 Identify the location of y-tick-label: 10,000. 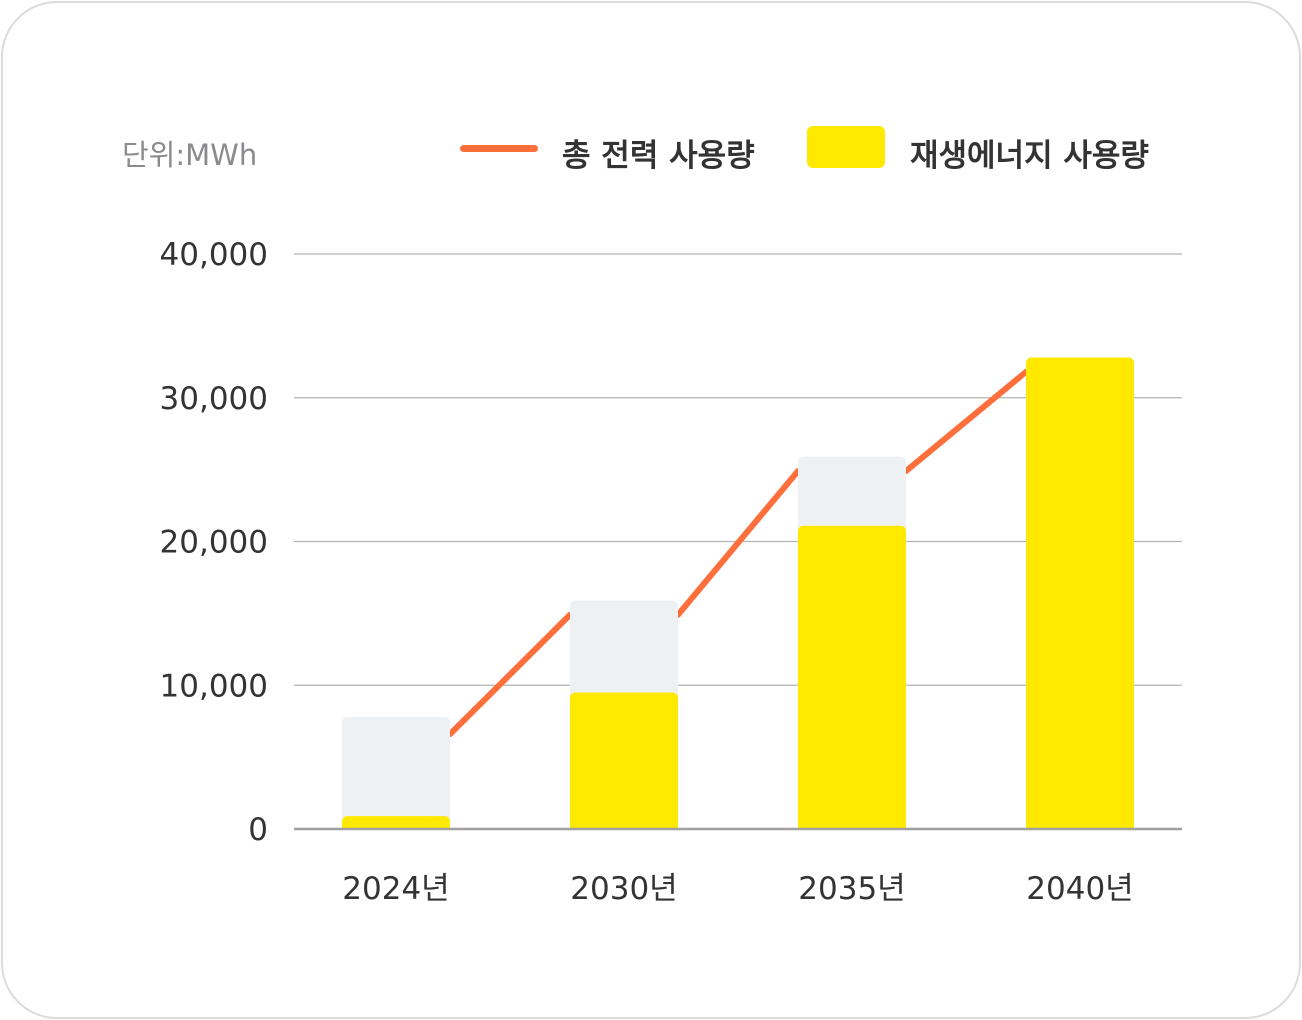
(214, 686).